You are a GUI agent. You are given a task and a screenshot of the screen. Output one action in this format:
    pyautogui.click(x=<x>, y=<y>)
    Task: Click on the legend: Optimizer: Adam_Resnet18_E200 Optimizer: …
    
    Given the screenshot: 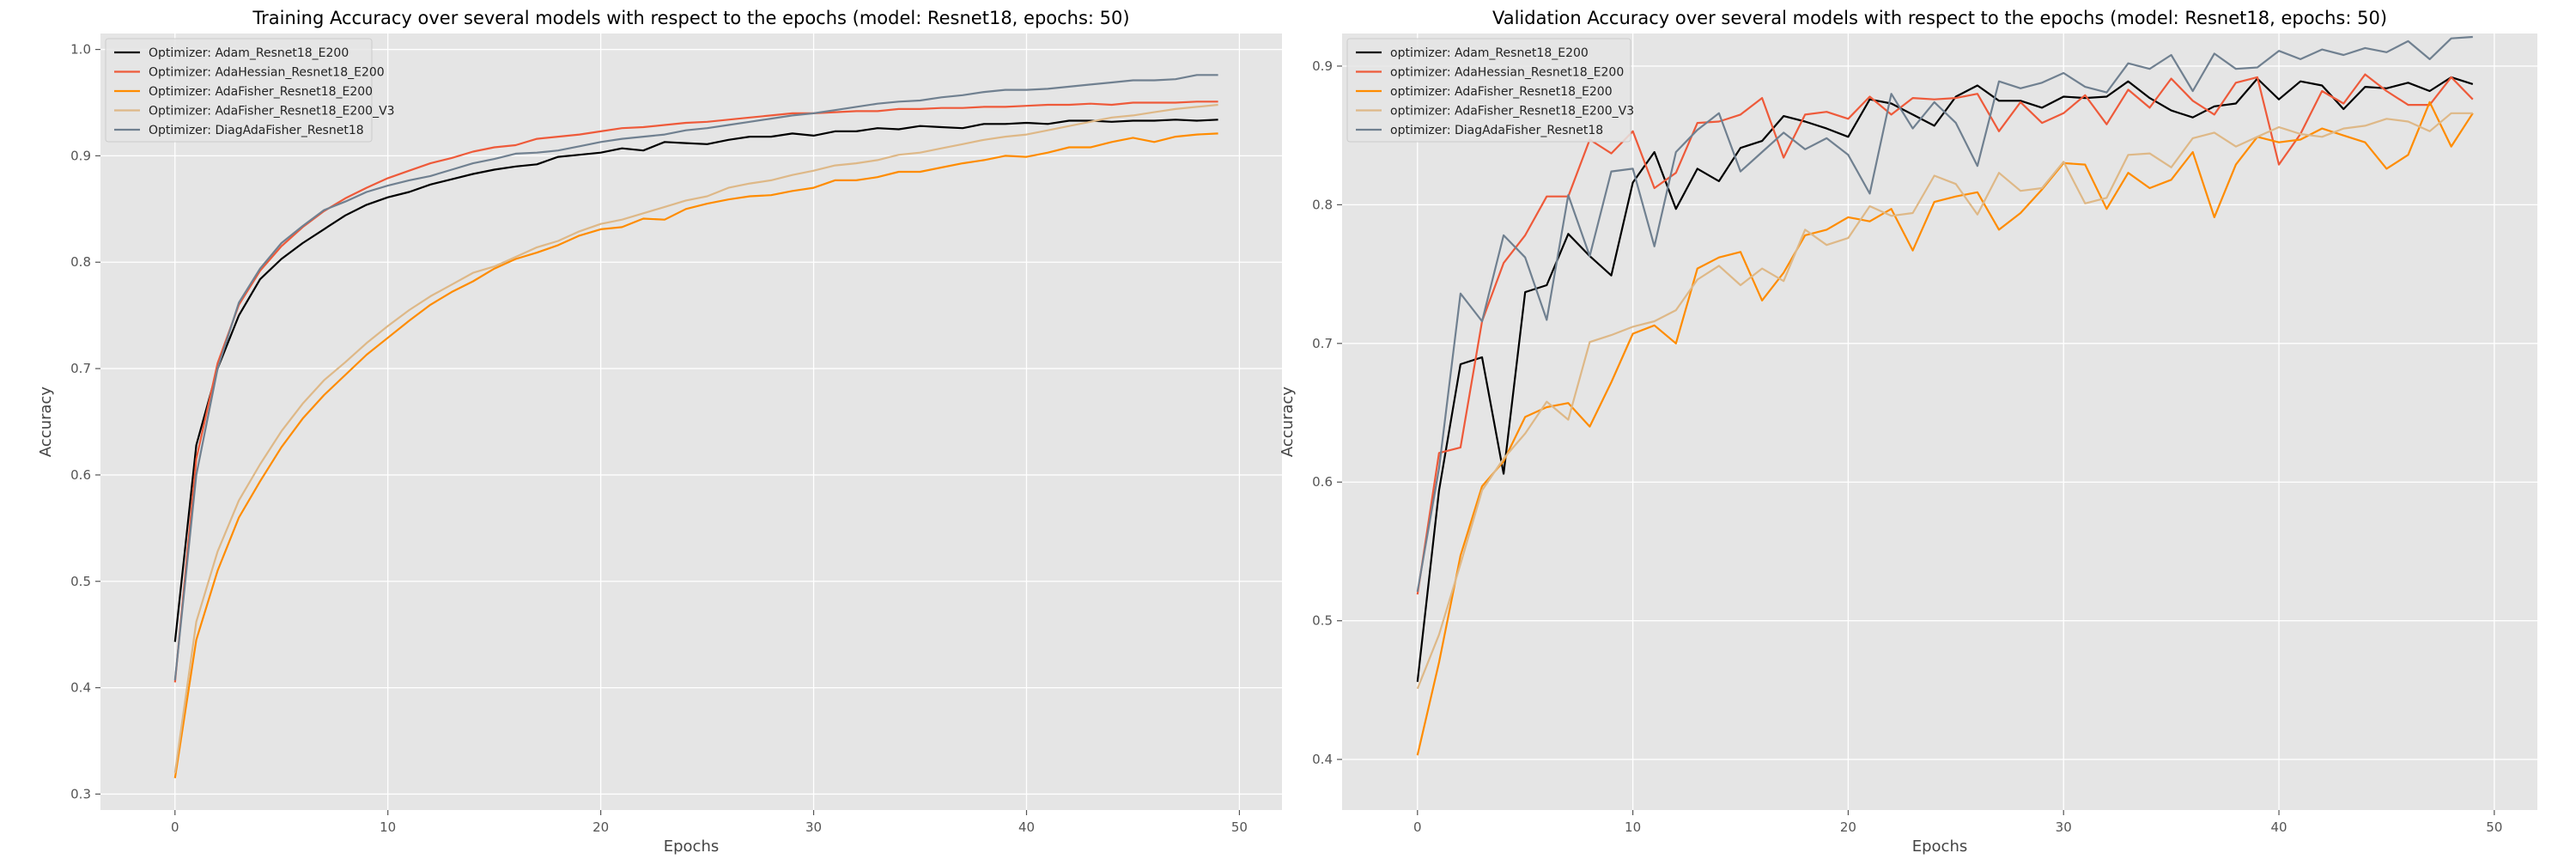 What is the action you would take?
    pyautogui.click(x=250, y=91)
    